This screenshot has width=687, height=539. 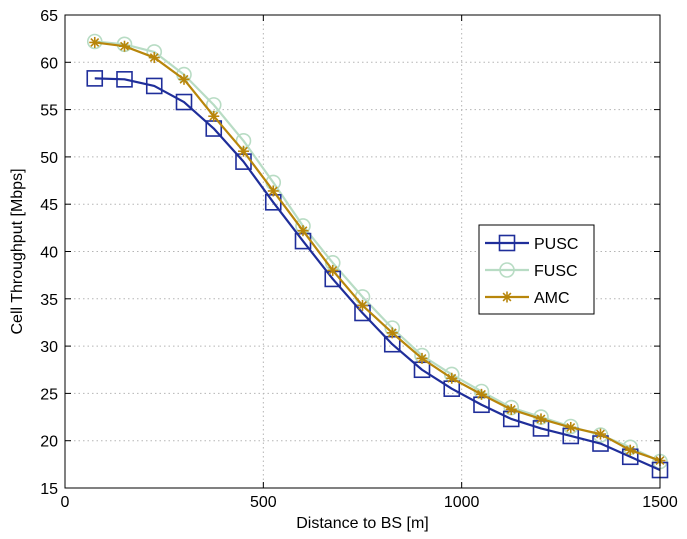 I want to click on x-tick-label: 500, so click(x=263, y=502).